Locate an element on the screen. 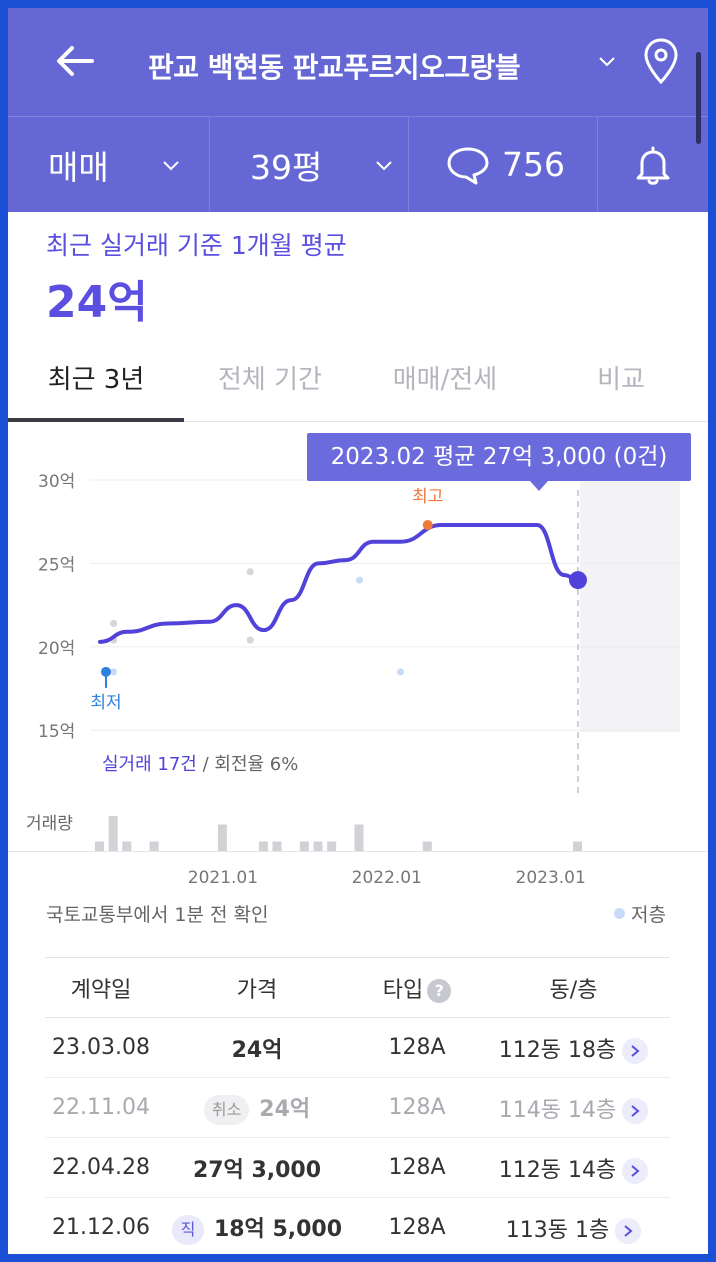 This screenshot has width=716, height=1262. tab-sale-jeonse: 매매/전세 is located at coordinates (445, 390).